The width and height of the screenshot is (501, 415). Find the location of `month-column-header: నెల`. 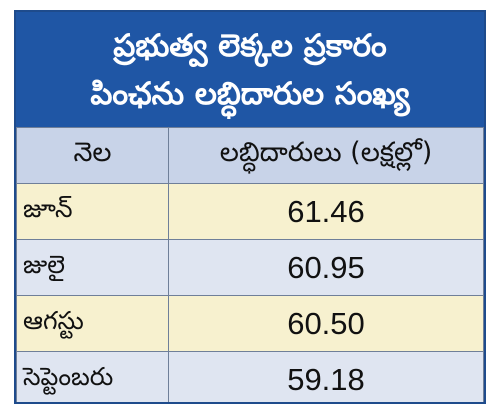

month-column-header: నెల is located at coordinates (92, 155).